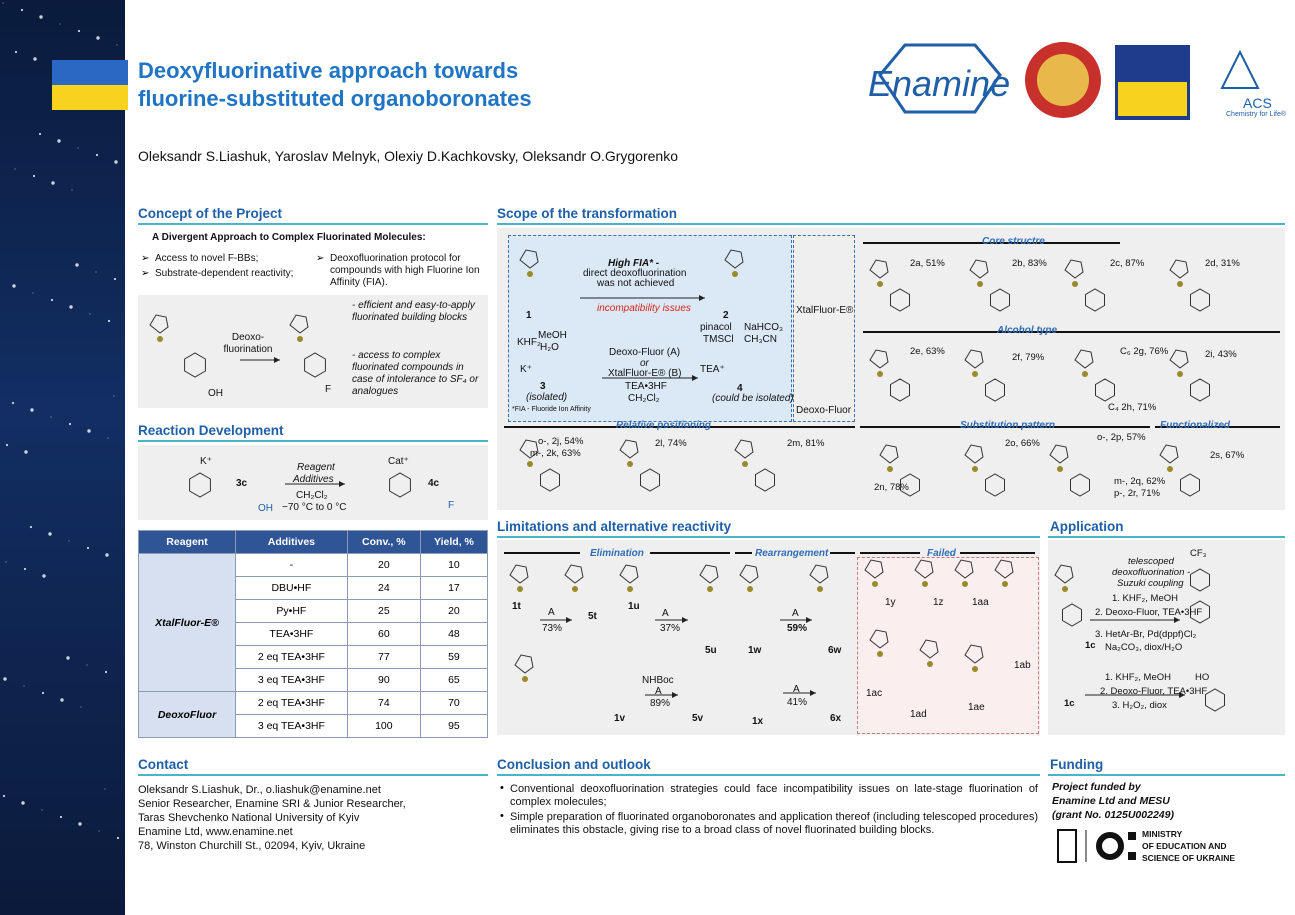 This screenshot has height=915, width=1295. I want to click on schemen1-n5: 3. HetAr-Br, Pd(dppf)Cl₂, so click(1146, 634).